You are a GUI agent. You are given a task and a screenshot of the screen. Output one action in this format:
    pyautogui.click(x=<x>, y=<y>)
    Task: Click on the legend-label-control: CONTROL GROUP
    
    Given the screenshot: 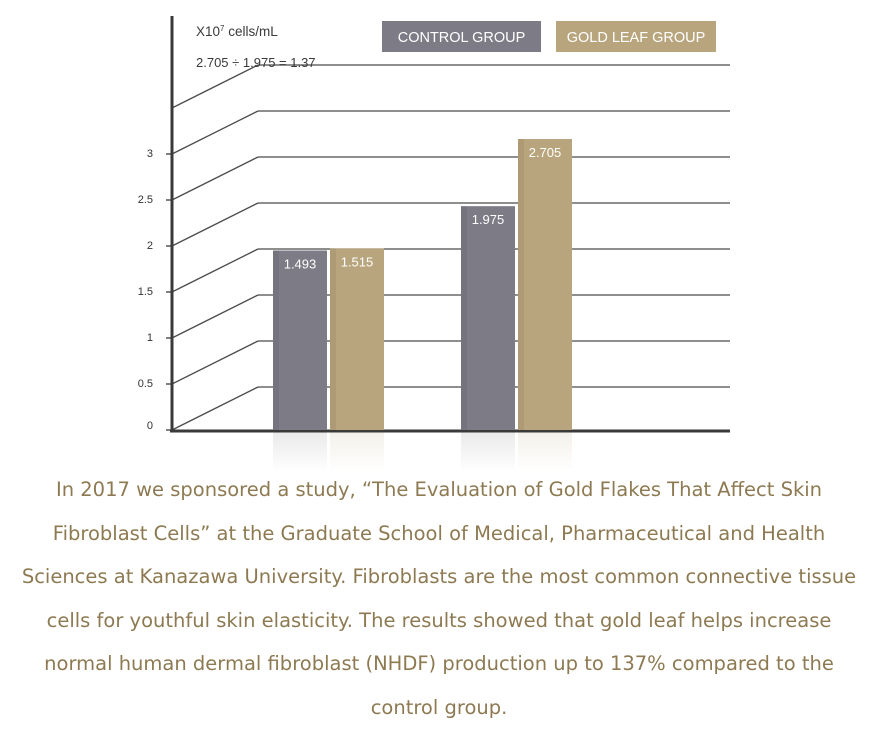 What is the action you would take?
    pyautogui.click(x=462, y=38)
    